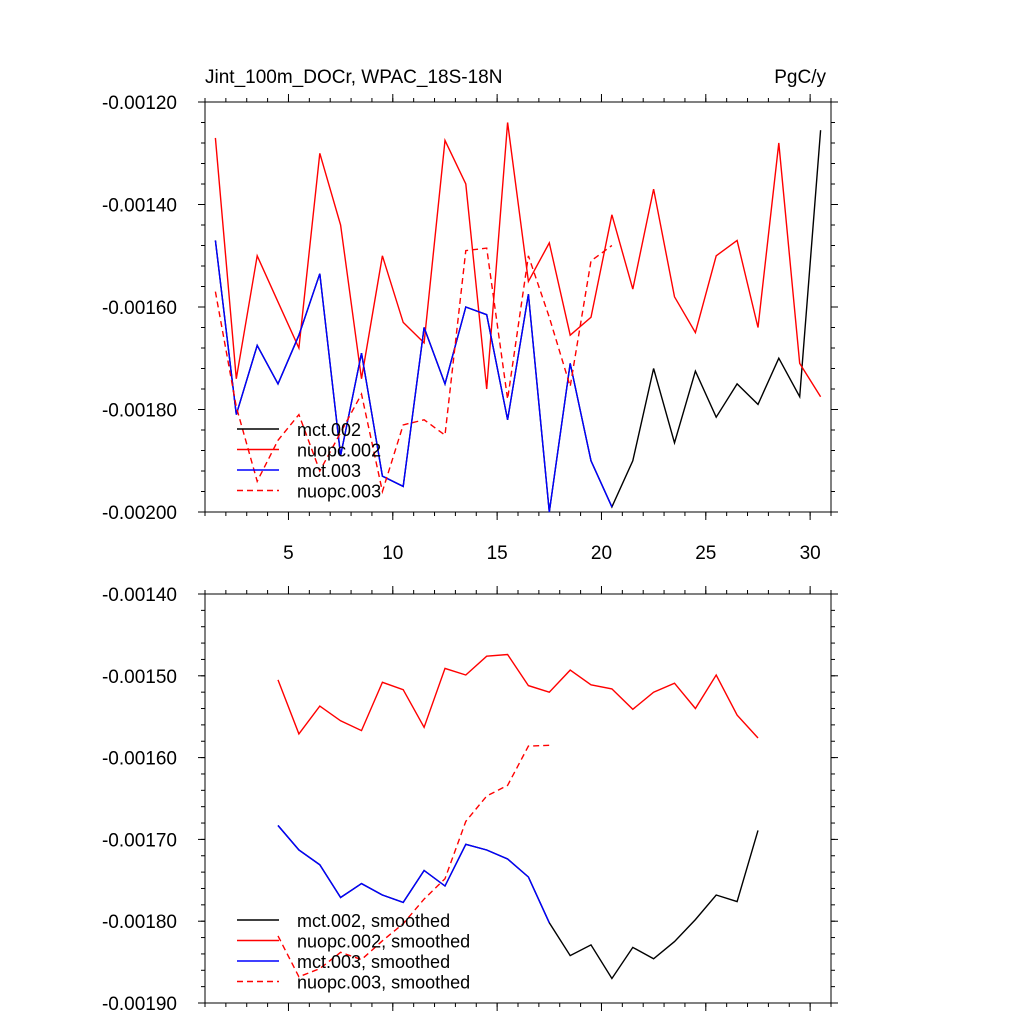 This screenshot has height=1024, width=1024. What do you see at coordinates (139, 513) in the screenshot?
I see `y-tick-label: -0.00200` at bounding box center [139, 513].